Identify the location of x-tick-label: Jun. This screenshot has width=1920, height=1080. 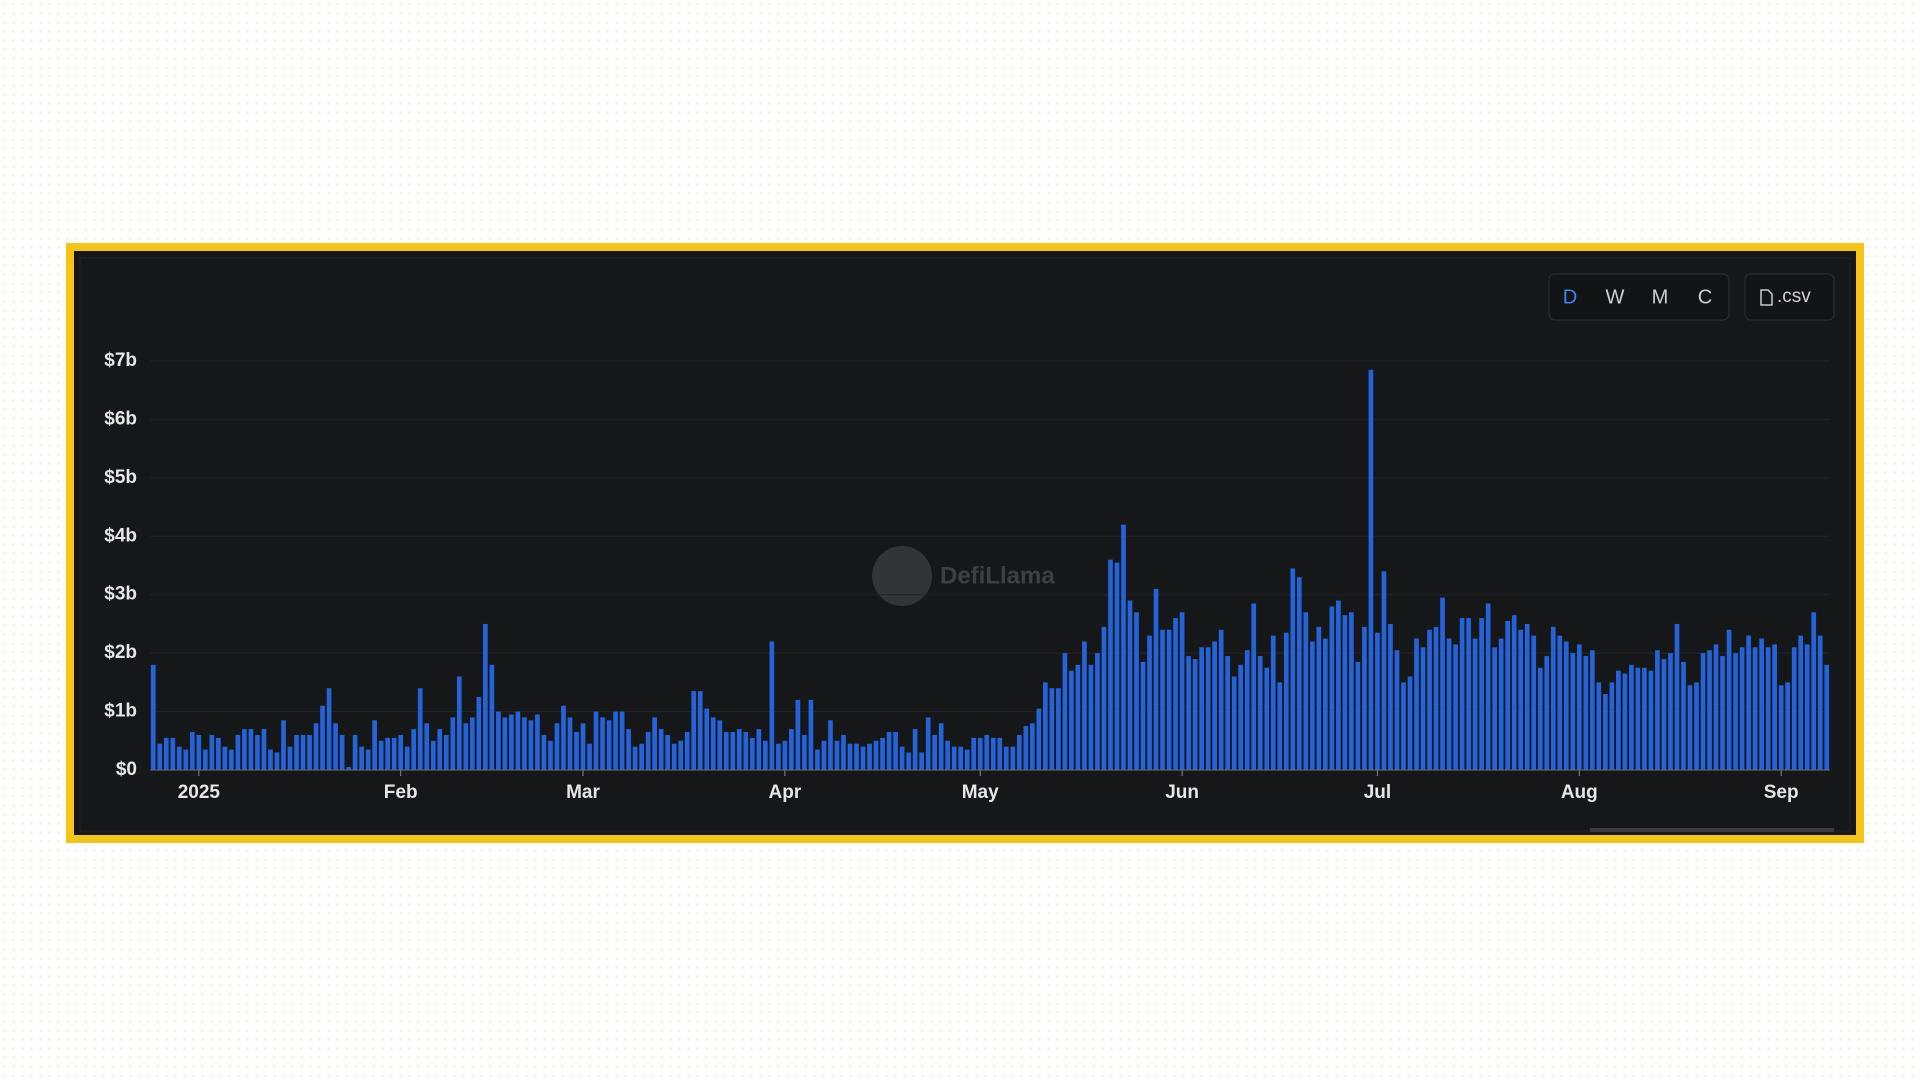
(1182, 792).